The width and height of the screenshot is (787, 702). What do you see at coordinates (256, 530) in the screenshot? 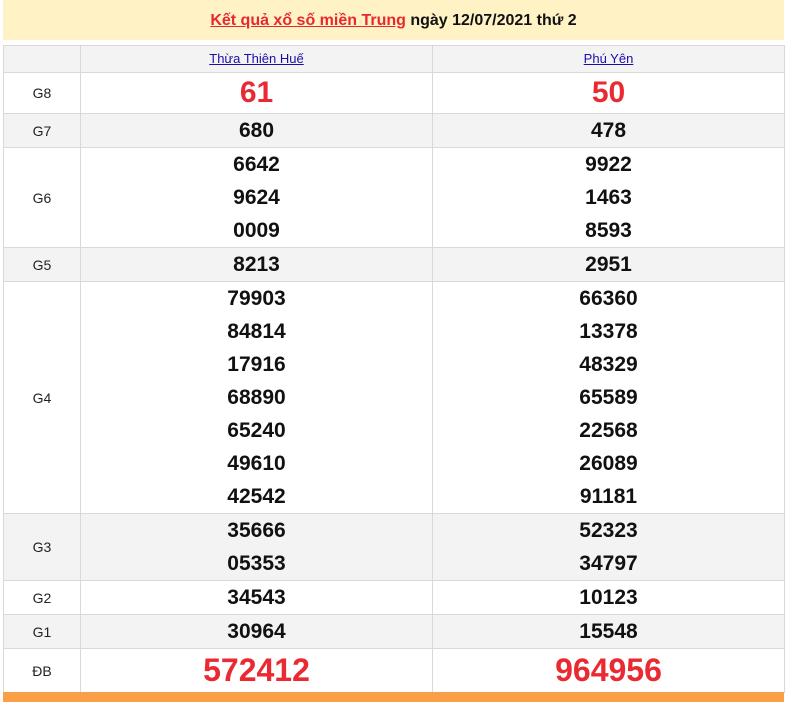
I see `prize-number: 35666` at bounding box center [256, 530].